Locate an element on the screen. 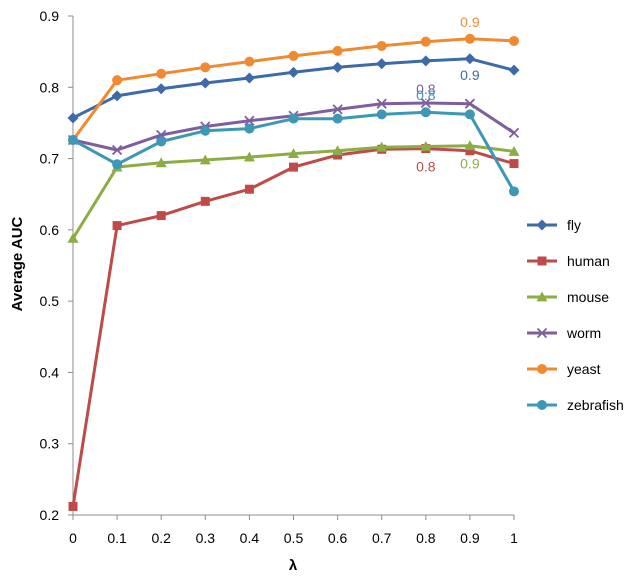 The image size is (638, 582). annotation-mouse: 0.9 is located at coordinates (470, 164).